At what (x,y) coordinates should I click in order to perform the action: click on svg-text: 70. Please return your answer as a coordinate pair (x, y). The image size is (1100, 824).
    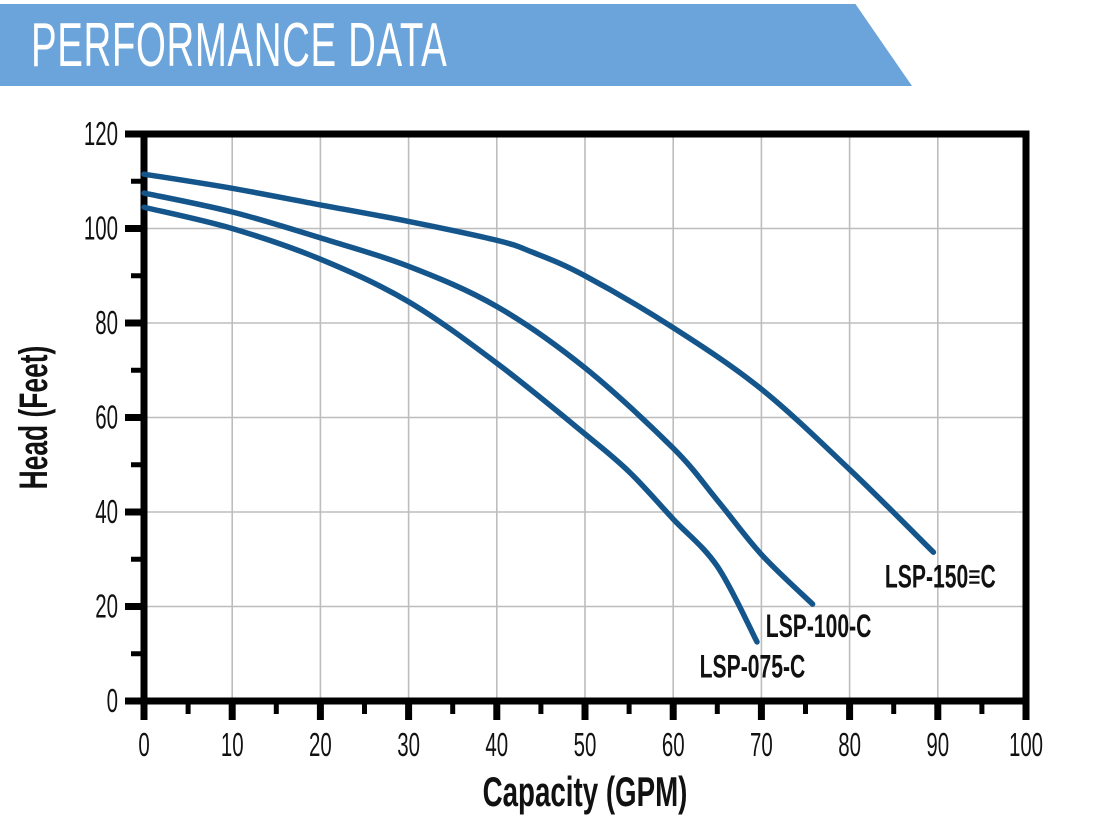
    Looking at the image, I should click on (761, 744).